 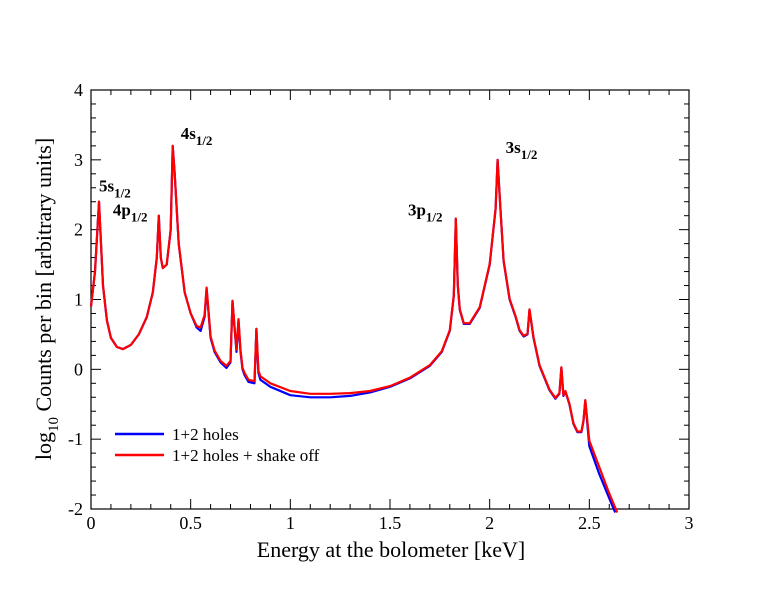 I want to click on peak-label-main: 3s, so click(x=514, y=147).